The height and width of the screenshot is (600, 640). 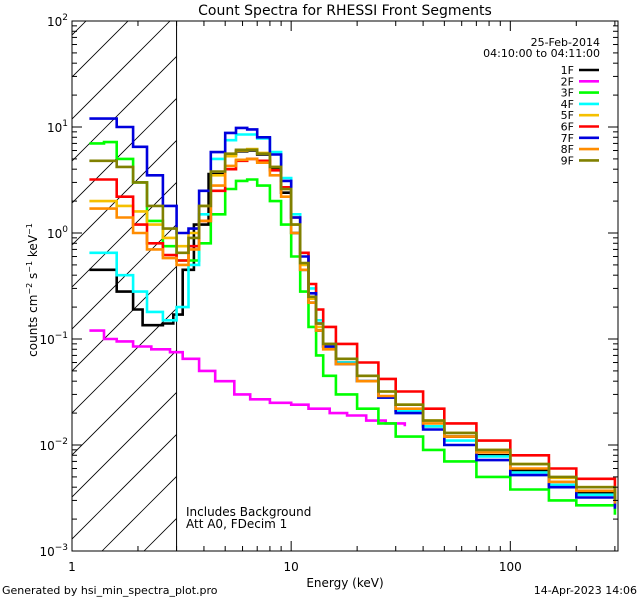 What do you see at coordinates (236, 524) in the screenshot?
I see `annotation-attenuator: Att A0, FDecim 1` at bounding box center [236, 524].